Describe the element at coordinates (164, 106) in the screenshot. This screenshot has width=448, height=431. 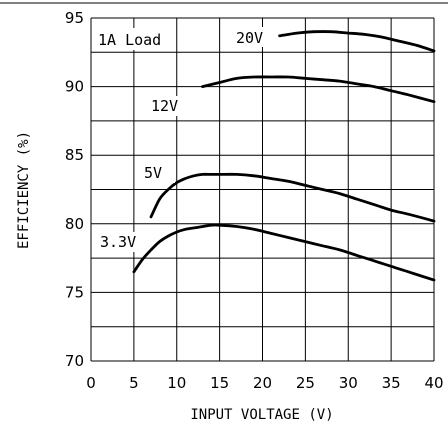
I see `series-label-12v: 12V` at that location.